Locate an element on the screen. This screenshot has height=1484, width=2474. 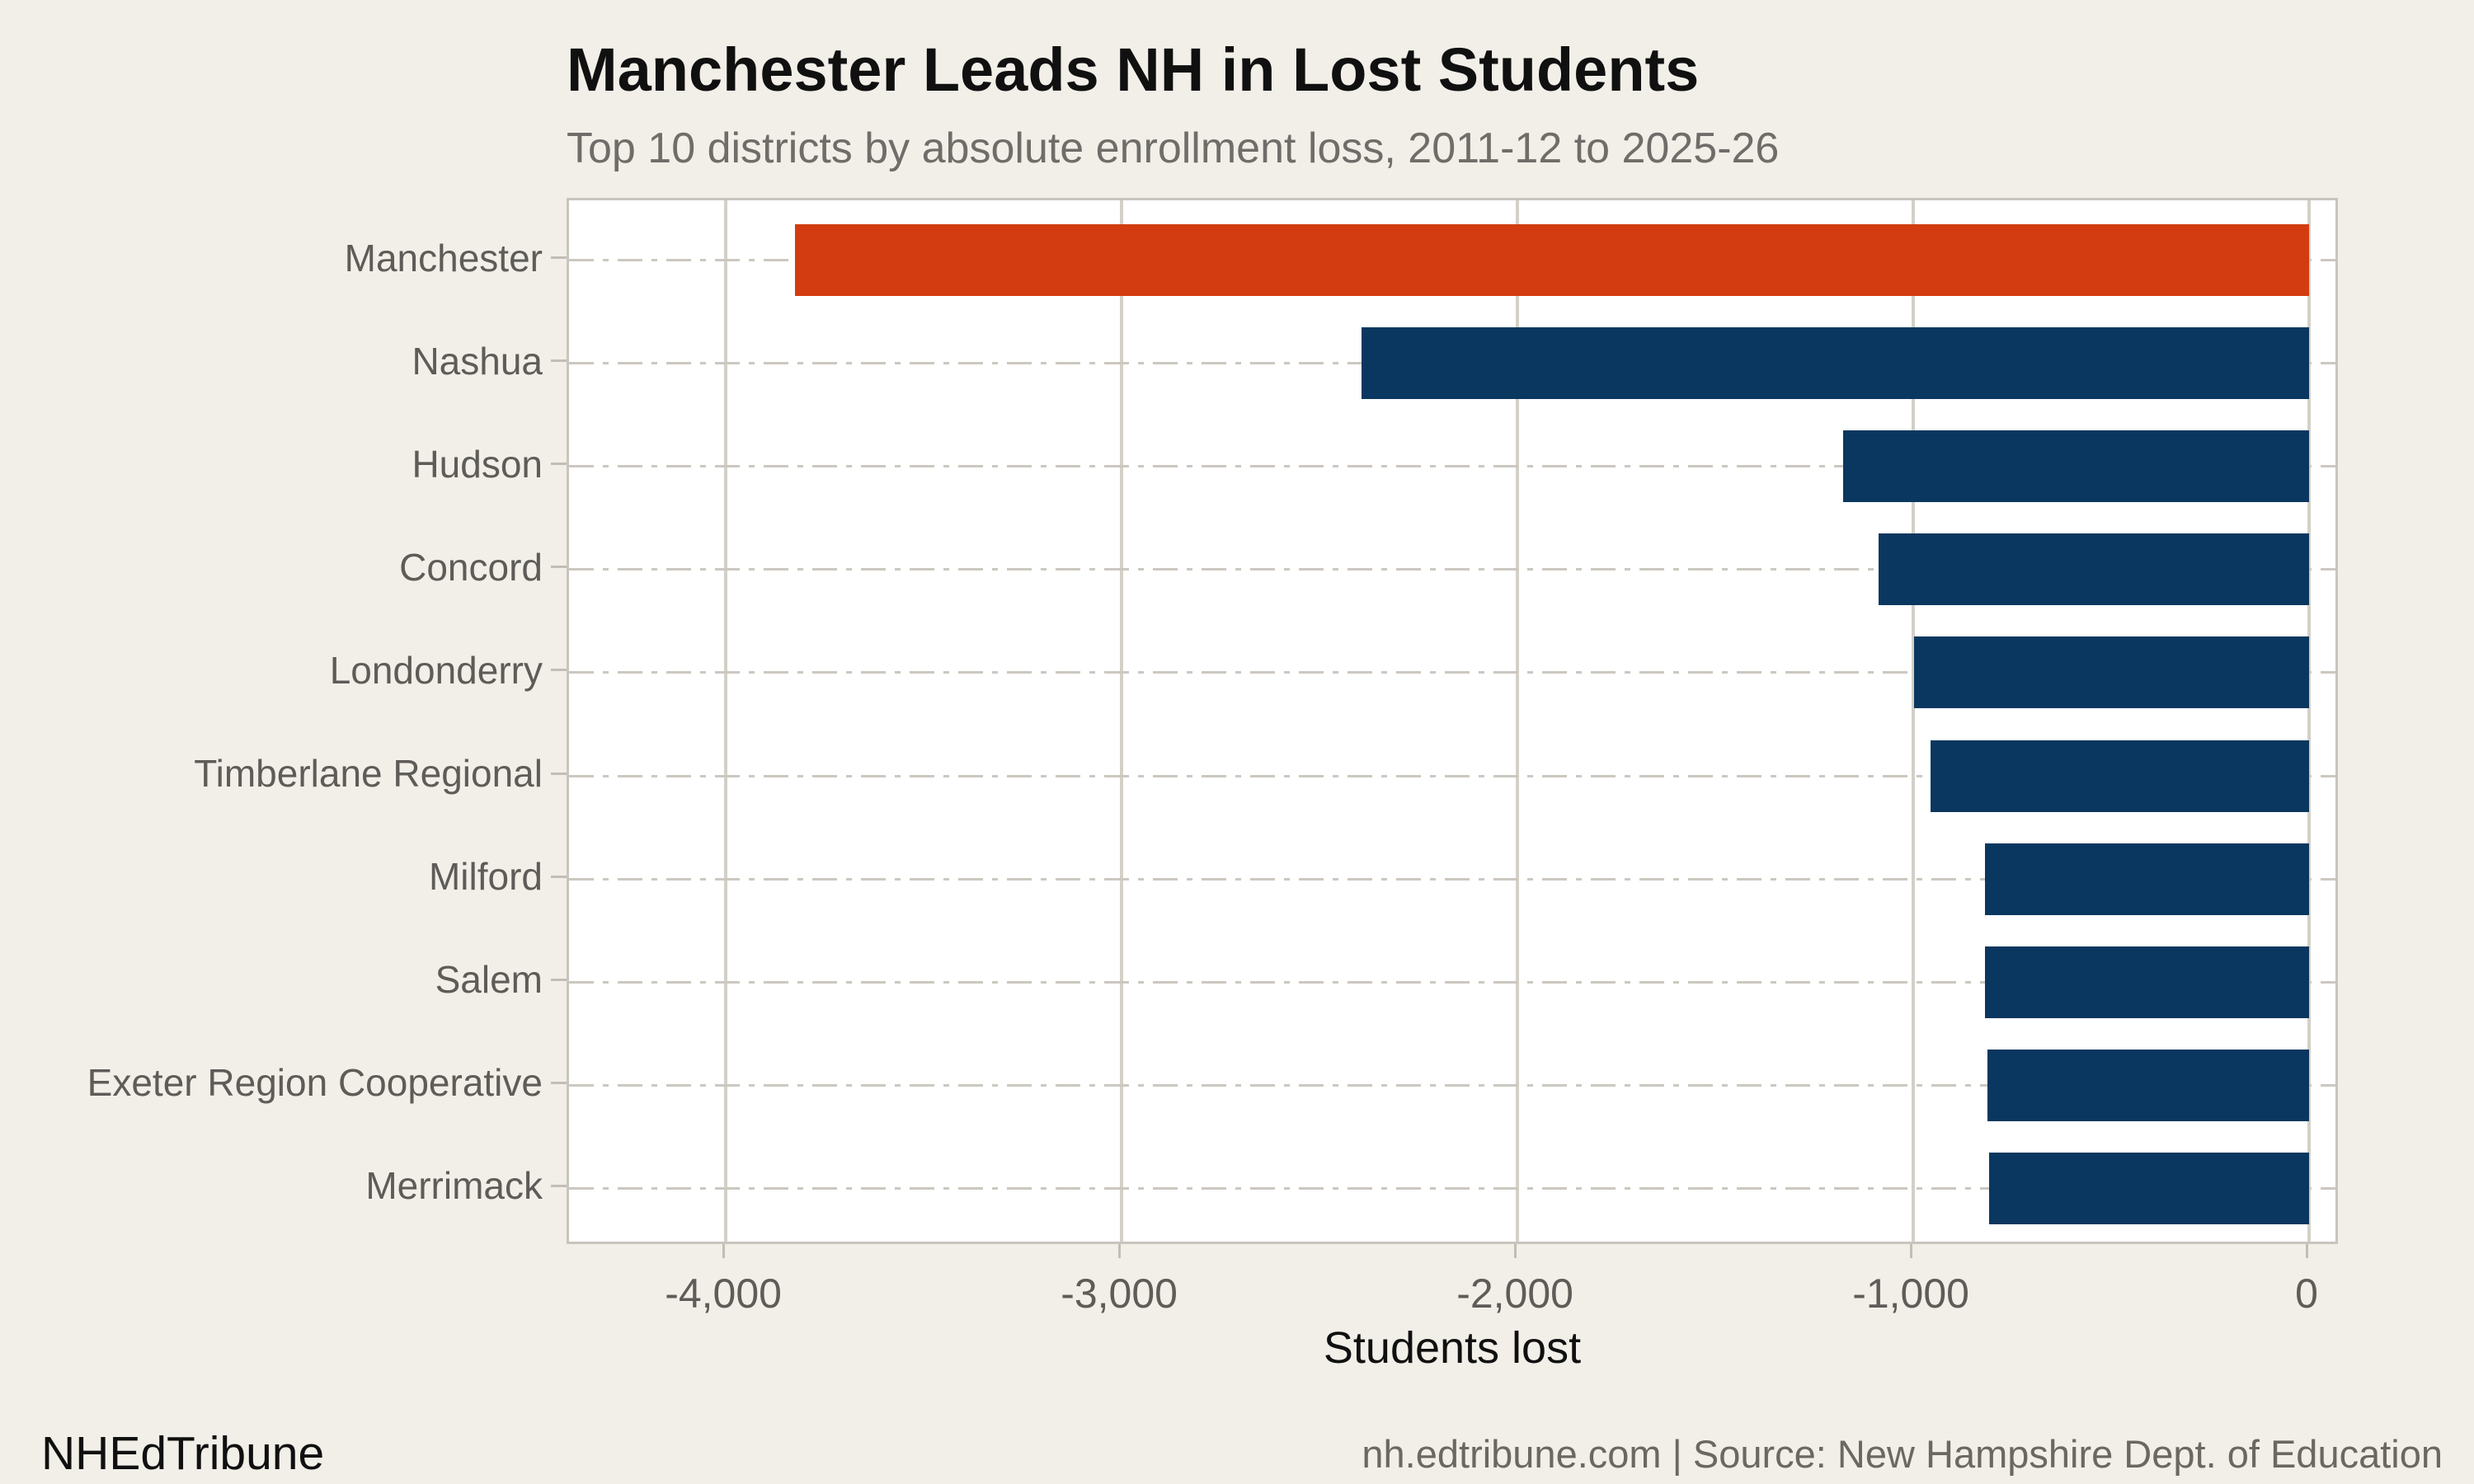
bar-londonderry is located at coordinates (2112, 672).